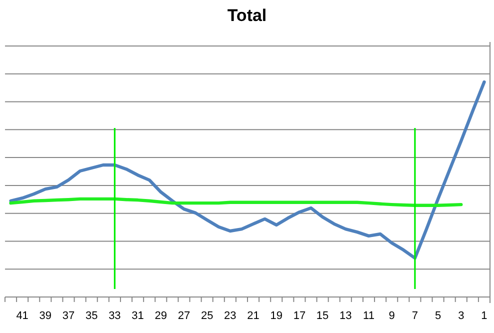  Describe the element at coordinates (114, 316) in the screenshot. I see `x-tick-label: 33` at that location.